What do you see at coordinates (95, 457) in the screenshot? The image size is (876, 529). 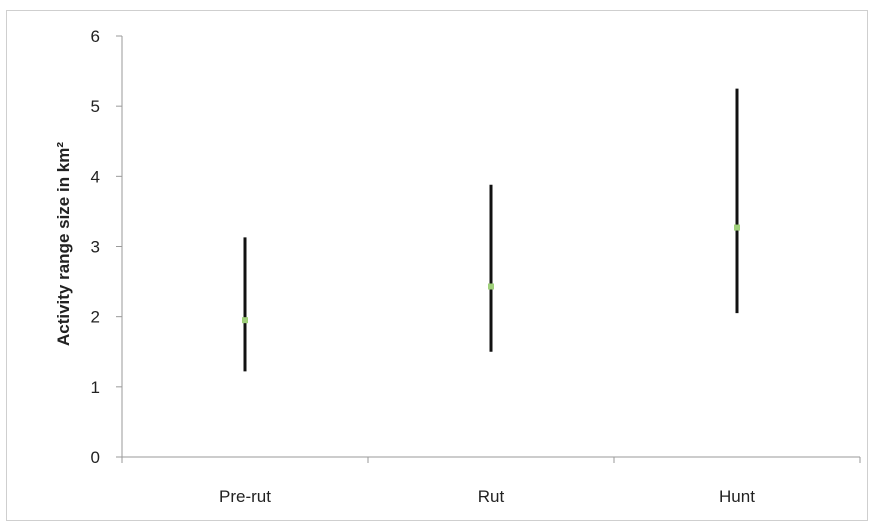 I see `y-tick-label: 0` at bounding box center [95, 457].